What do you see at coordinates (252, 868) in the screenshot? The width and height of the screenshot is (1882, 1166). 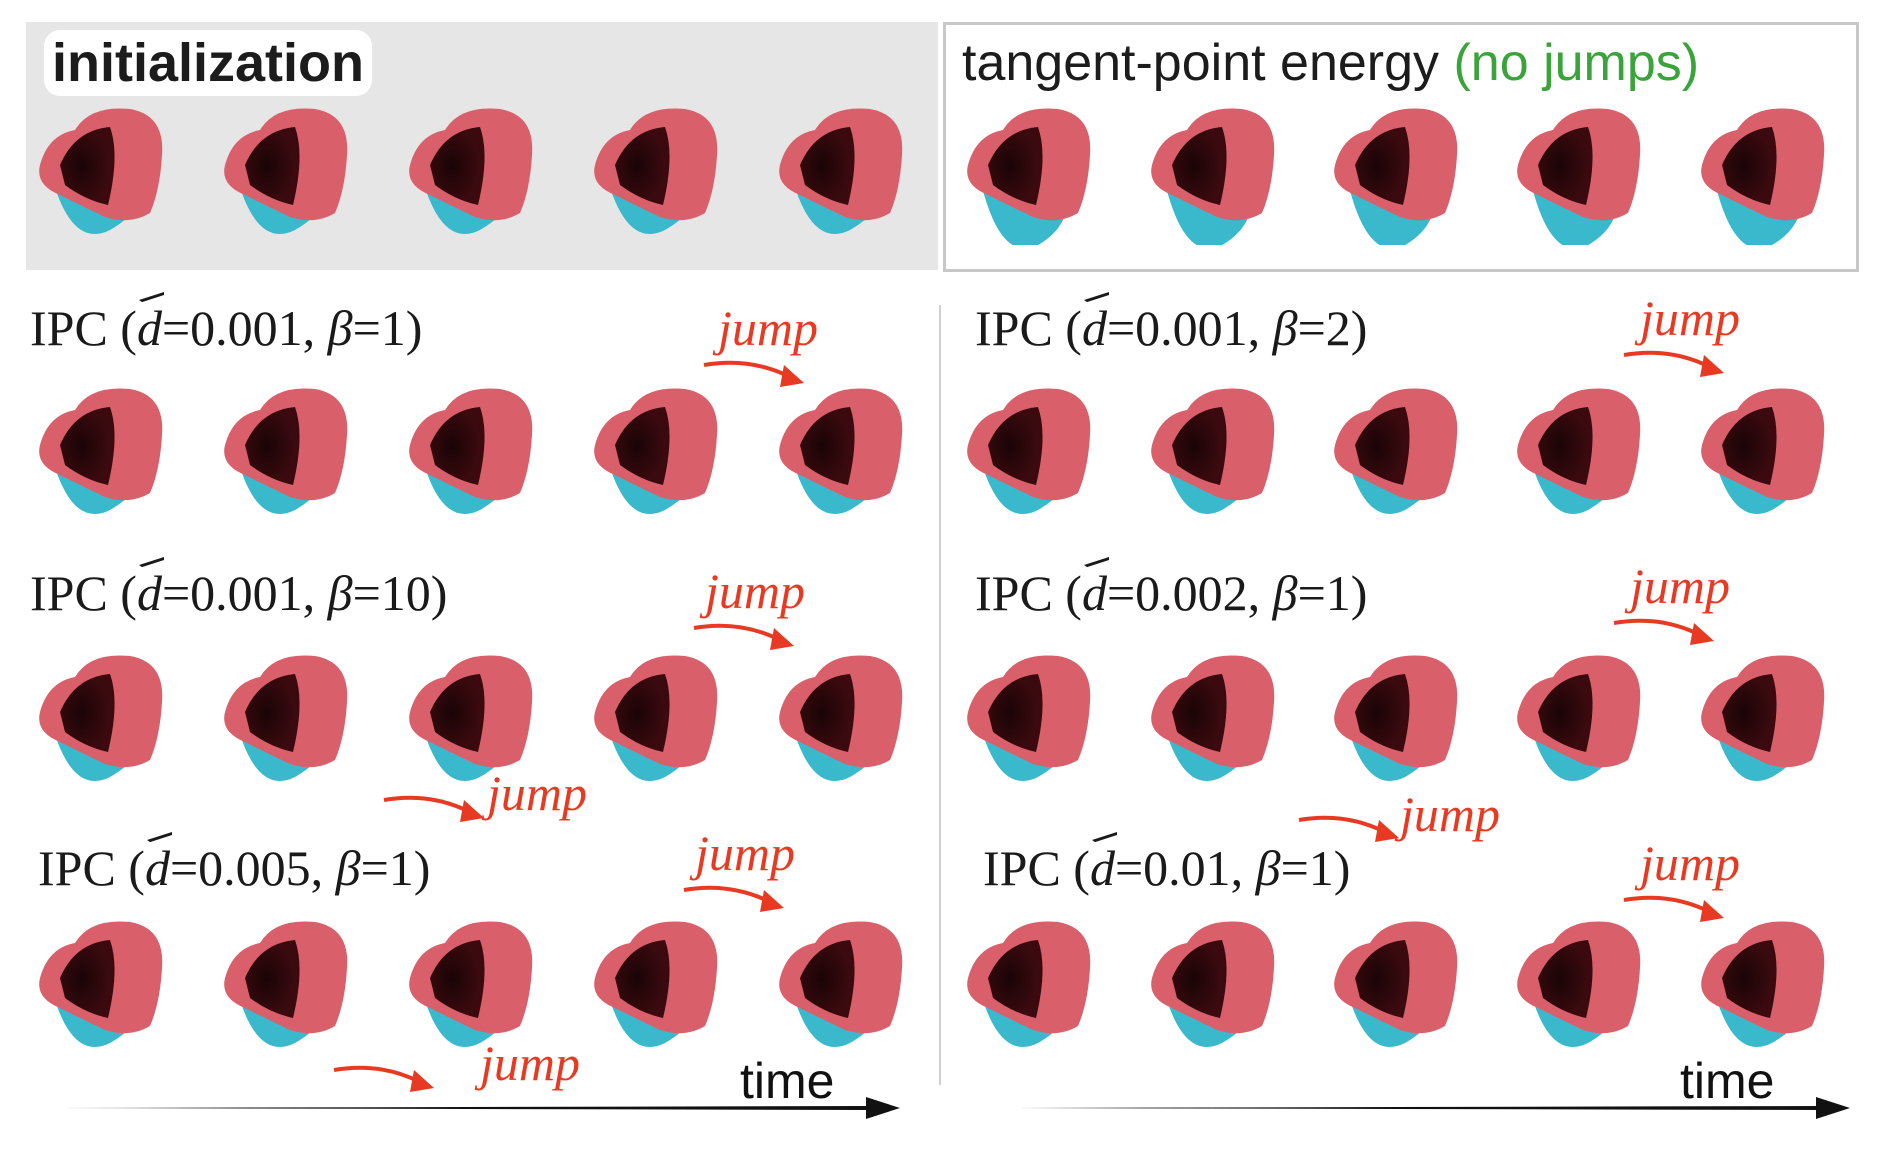 I see `label-part-rest: =0.005,` at bounding box center [252, 868].